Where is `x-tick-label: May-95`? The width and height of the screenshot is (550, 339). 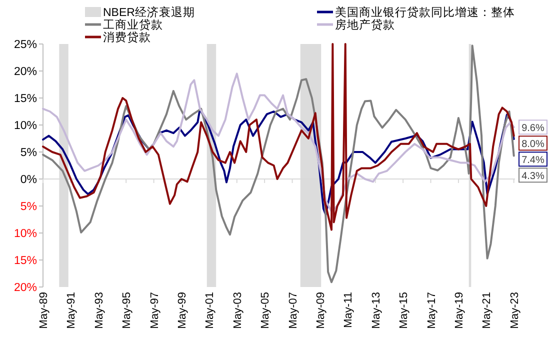
x-tick-label: May-95 is located at coordinates (127, 310).